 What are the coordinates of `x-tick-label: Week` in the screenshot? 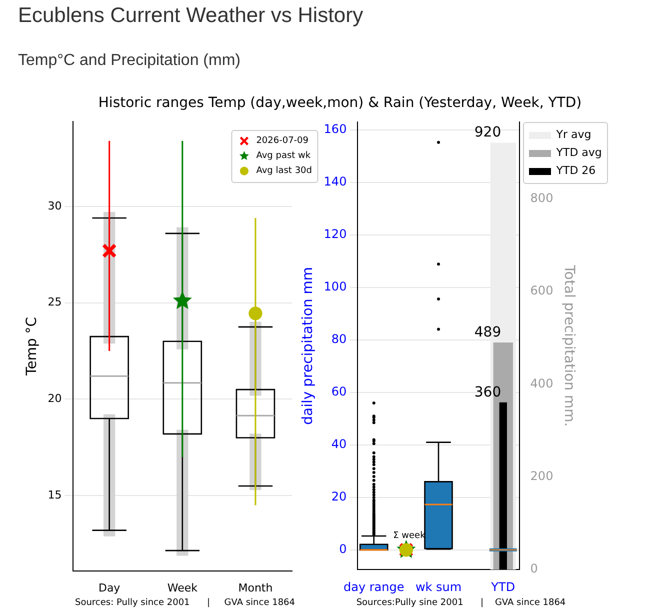 It's located at (182, 587).